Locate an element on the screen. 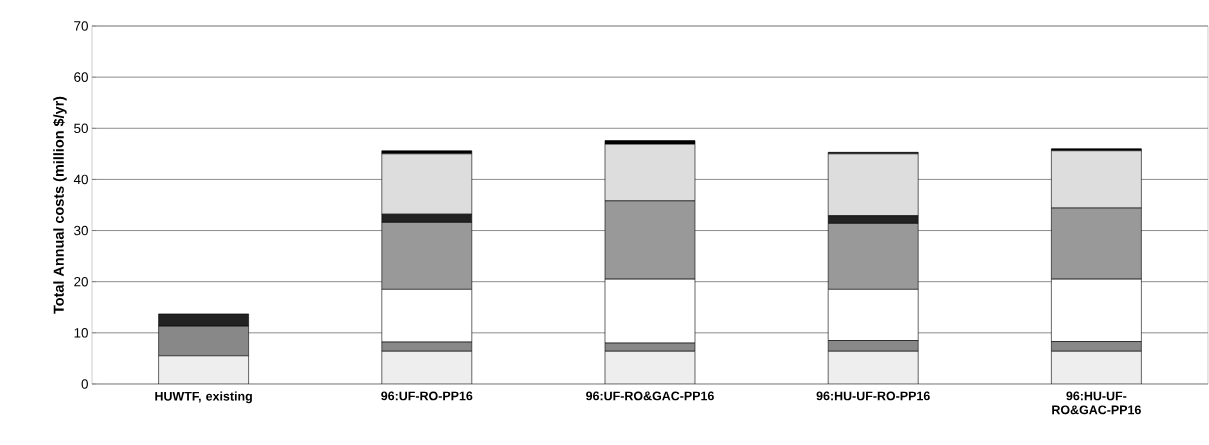  x-tick-label: 96:UF-RO-PP16 is located at coordinates (427, 396).